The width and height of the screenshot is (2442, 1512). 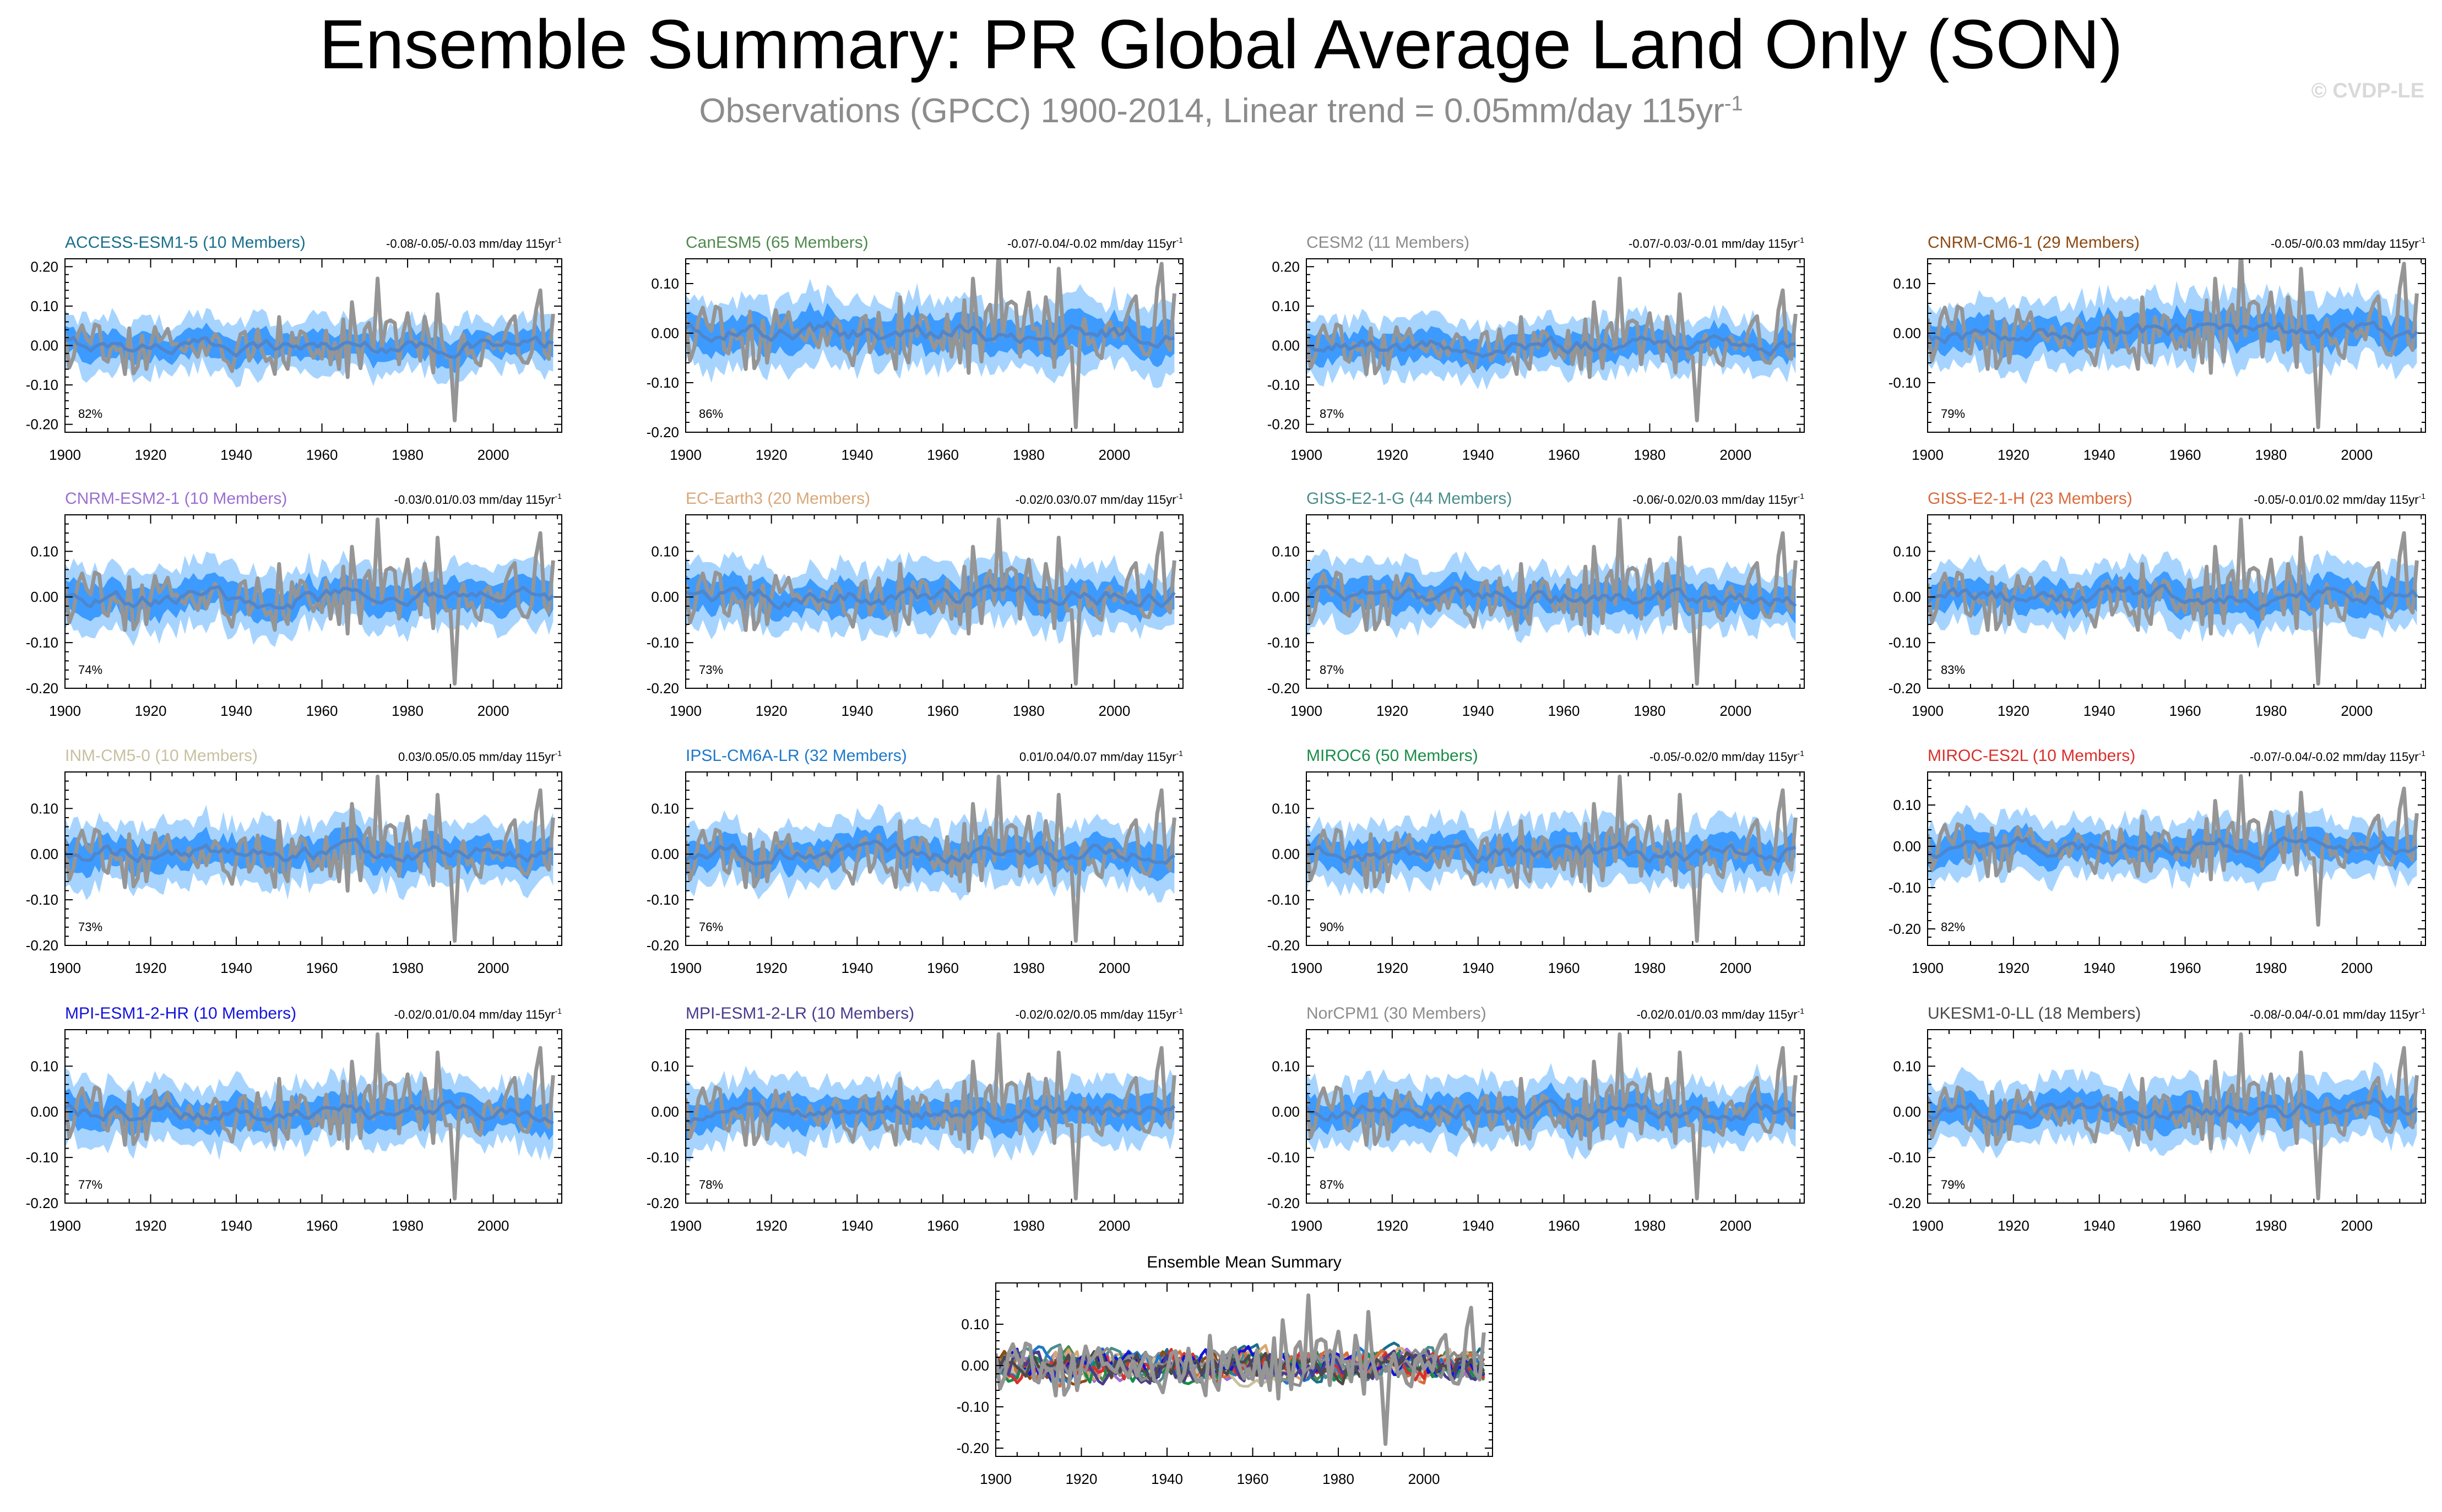 I want to click on y-tick-label: 0.20, so click(x=1286, y=266).